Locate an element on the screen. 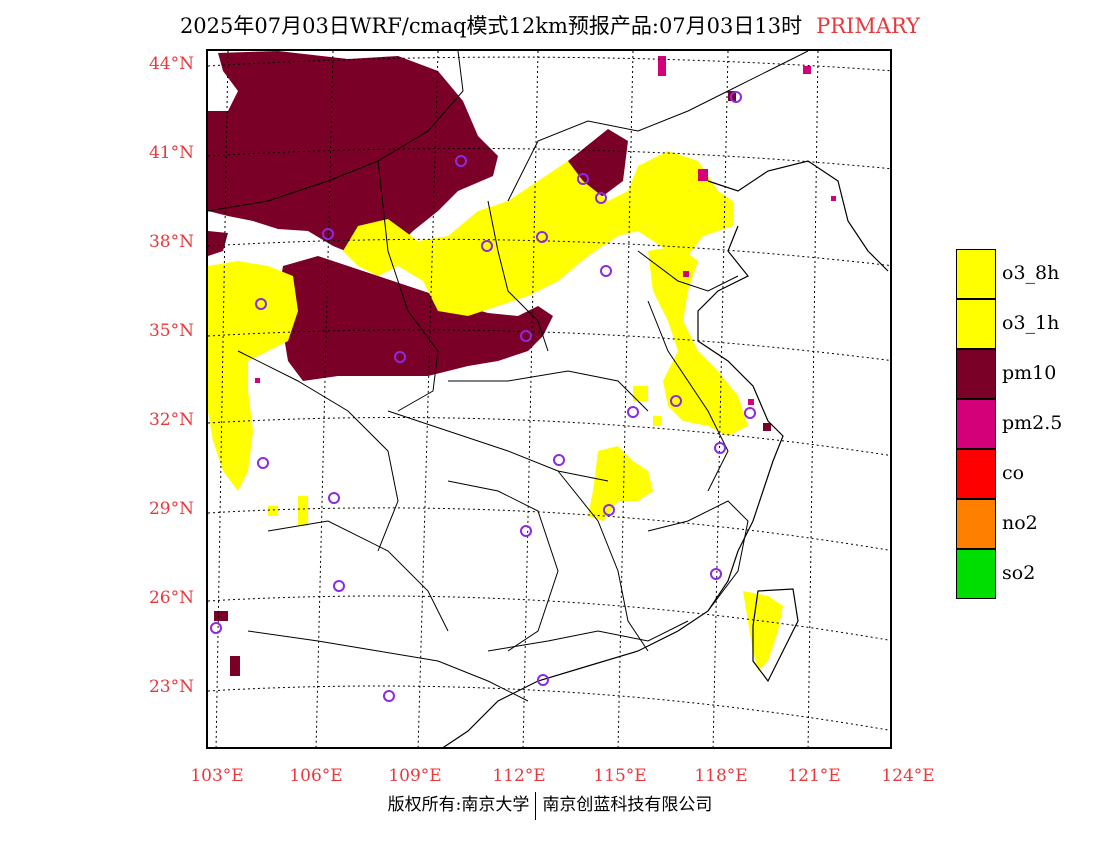  boundary-henan is located at coordinates (548, 391).